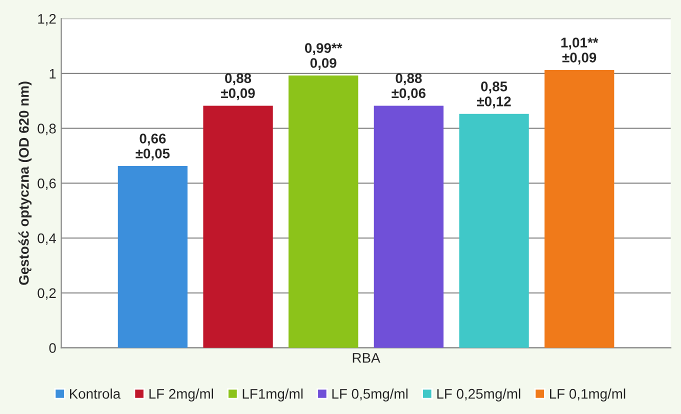 This screenshot has height=414, width=681. Describe the element at coordinates (494, 95) in the screenshot. I see `data-label: 0,85 ±0,12` at that location.